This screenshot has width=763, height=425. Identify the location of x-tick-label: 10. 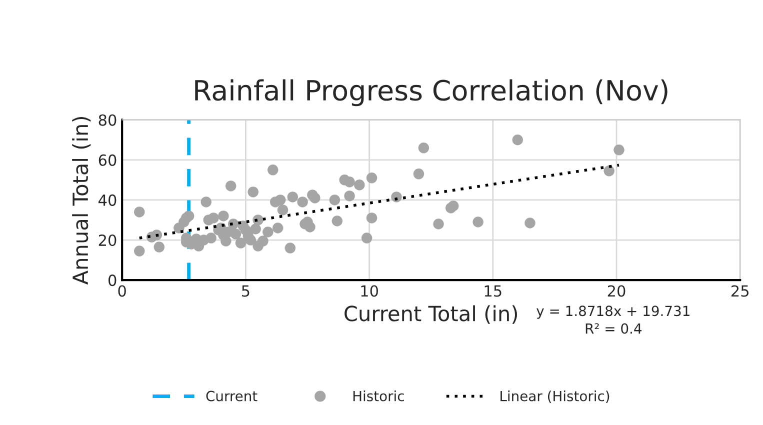
(369, 291).